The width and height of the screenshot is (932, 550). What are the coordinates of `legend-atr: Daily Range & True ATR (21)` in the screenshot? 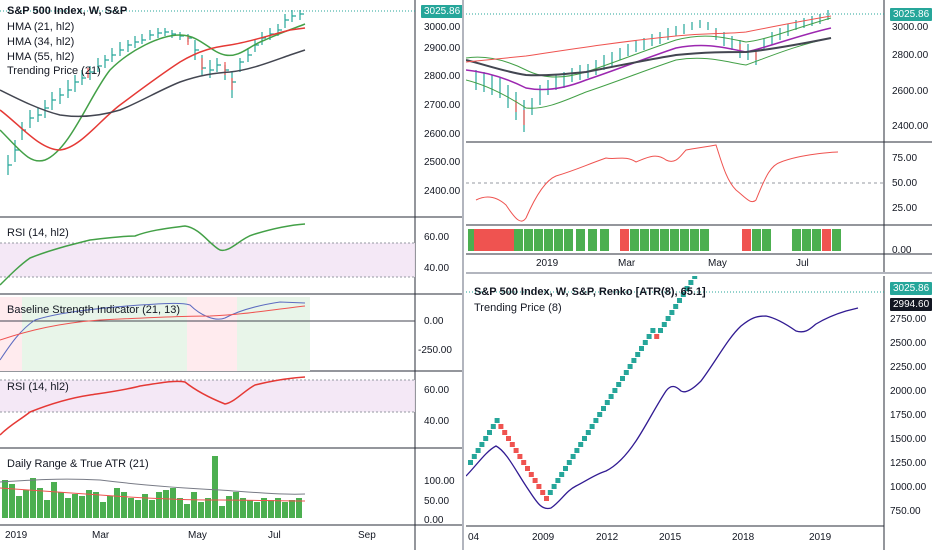 It's located at (78, 464).